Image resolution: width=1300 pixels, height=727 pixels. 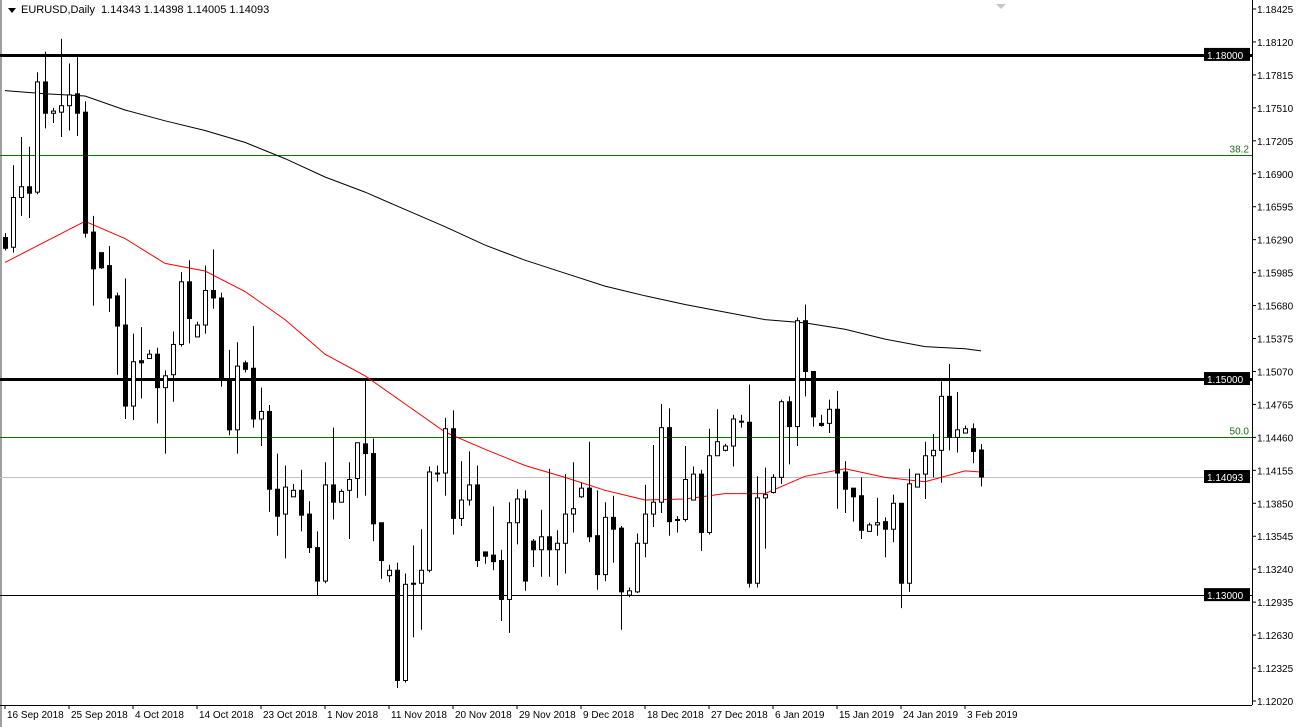 What do you see at coordinates (1275, 603) in the screenshot?
I see `y-tick-label: 1.12935` at bounding box center [1275, 603].